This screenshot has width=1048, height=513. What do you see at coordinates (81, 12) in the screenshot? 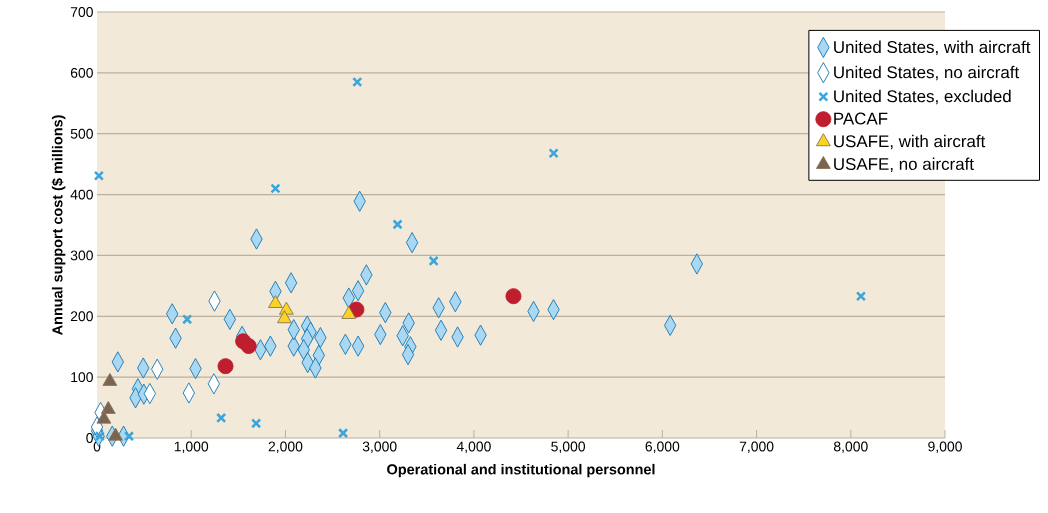
I see `y-tick-label: 700` at bounding box center [81, 12].